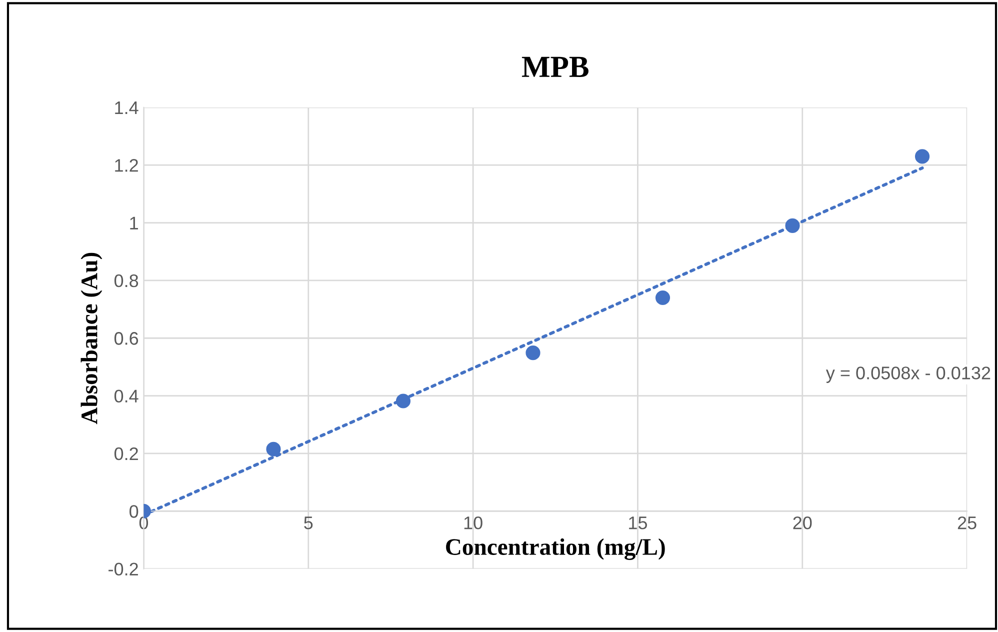  I want to click on x-tick-label: 15, so click(638, 523).